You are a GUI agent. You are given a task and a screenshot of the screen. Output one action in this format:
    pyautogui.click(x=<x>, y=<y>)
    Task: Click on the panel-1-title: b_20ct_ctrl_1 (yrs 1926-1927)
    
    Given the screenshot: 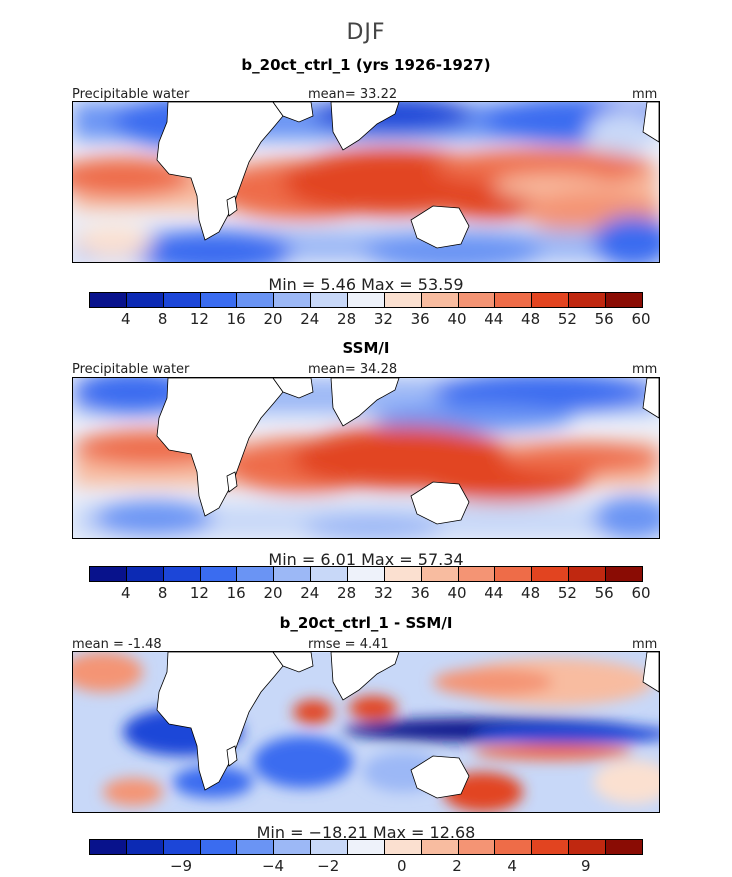 What is the action you would take?
    pyautogui.click(x=366, y=65)
    